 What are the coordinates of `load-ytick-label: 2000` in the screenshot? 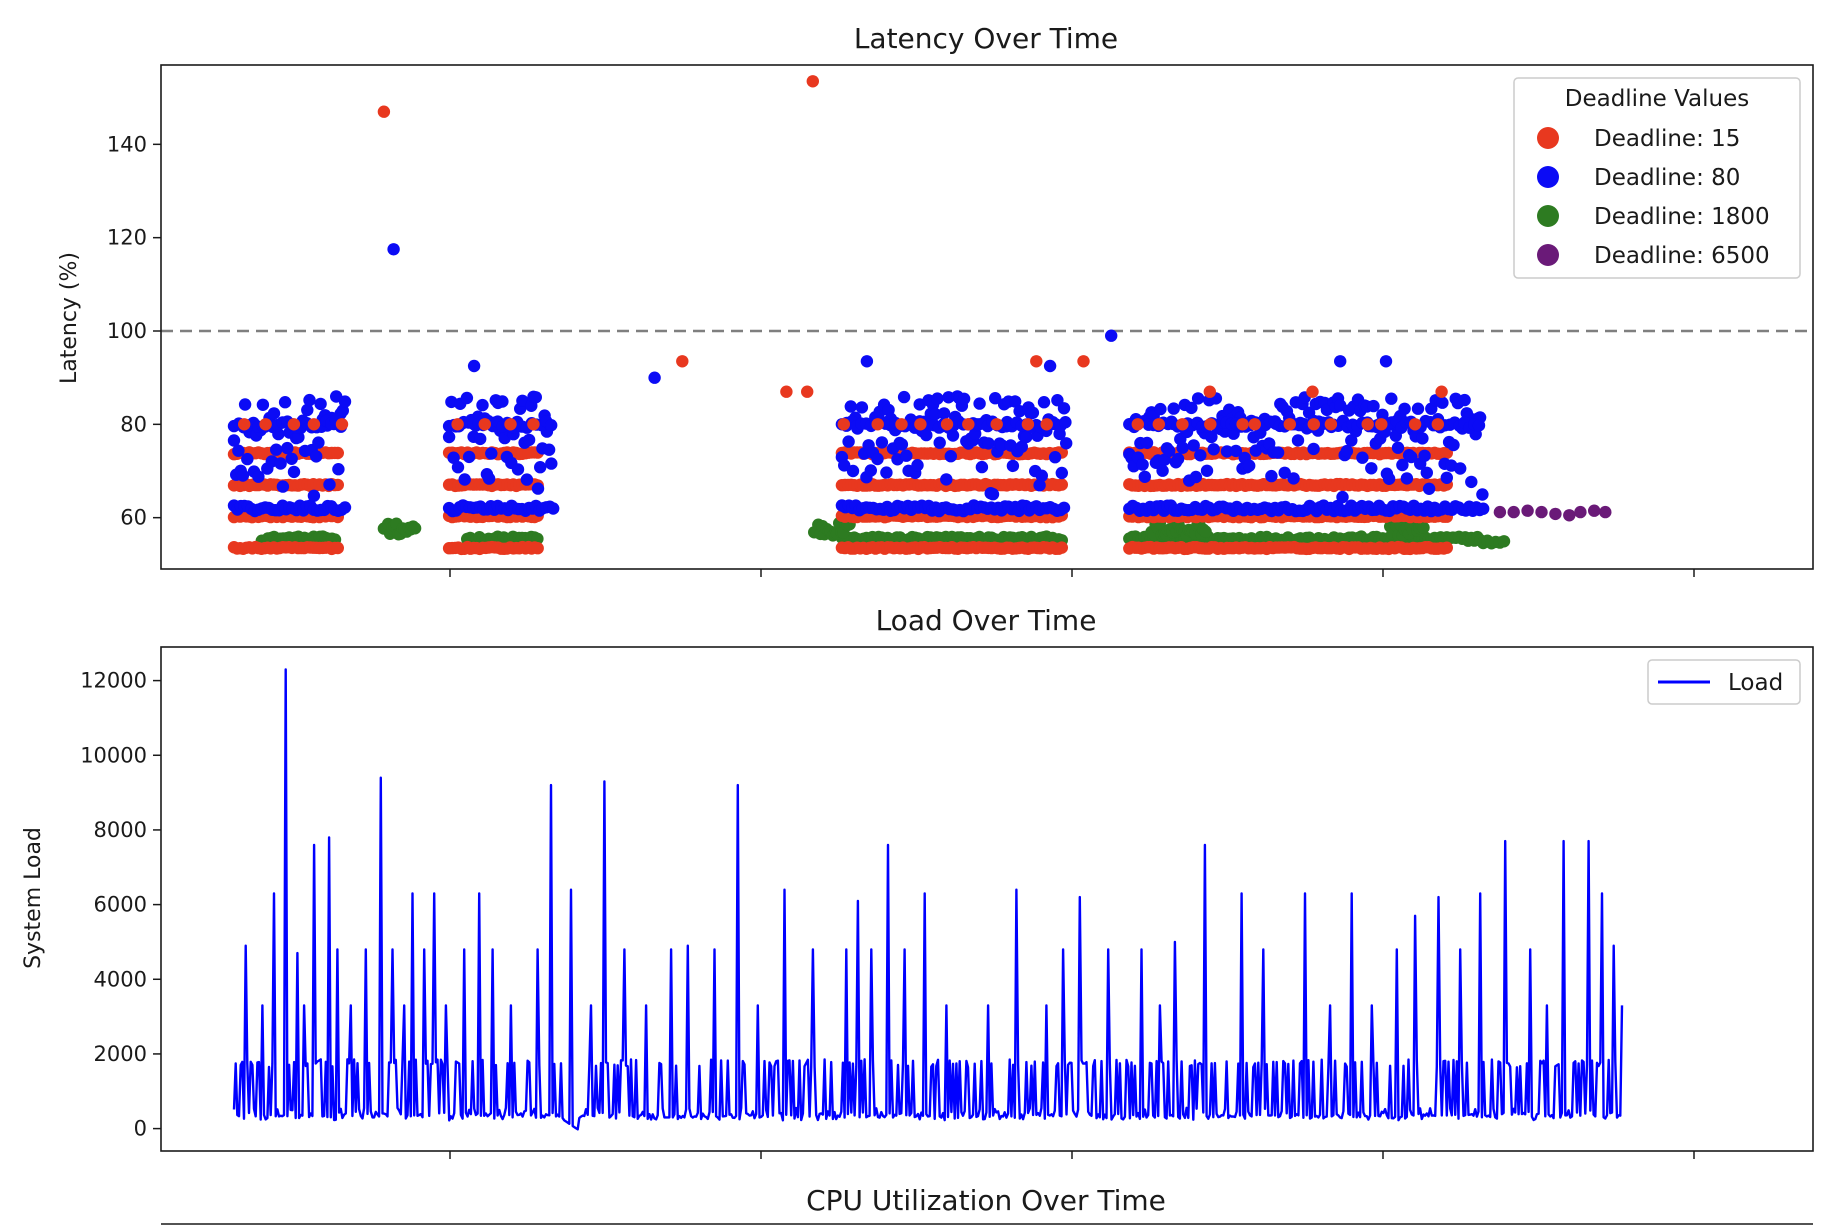 It's located at (120, 1054).